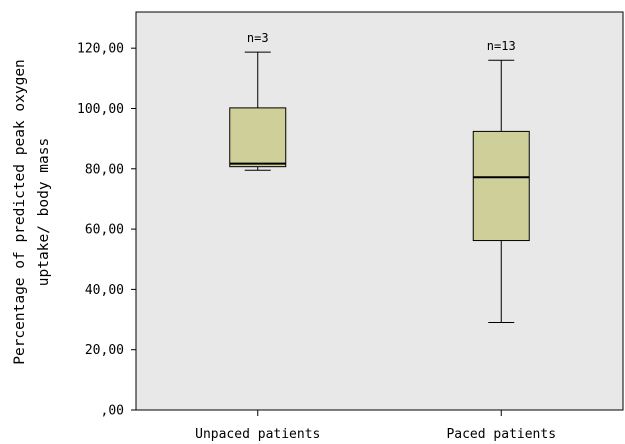 This screenshot has height=444, width=625. I want to click on y-tick-label: 80,00, so click(104, 169).